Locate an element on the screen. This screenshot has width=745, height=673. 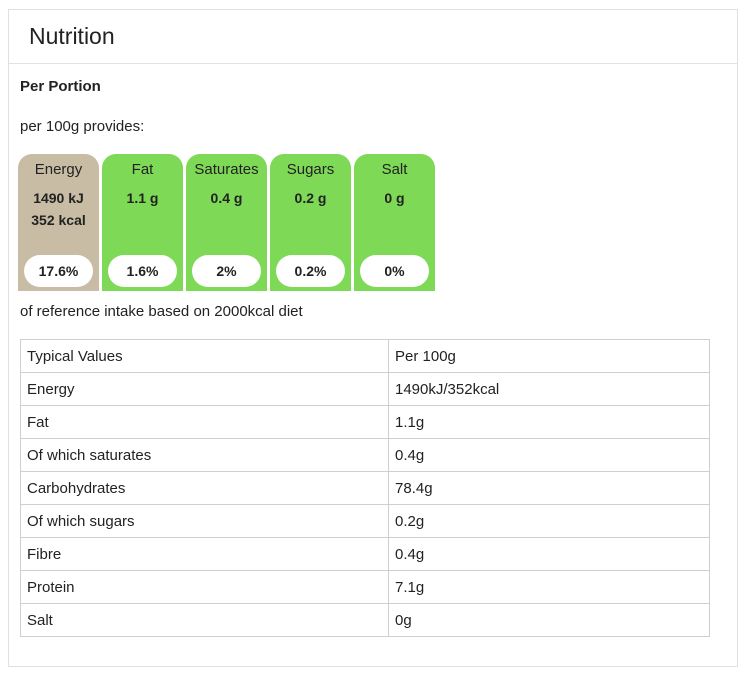
table-cell-value: 0g is located at coordinates (549, 620).